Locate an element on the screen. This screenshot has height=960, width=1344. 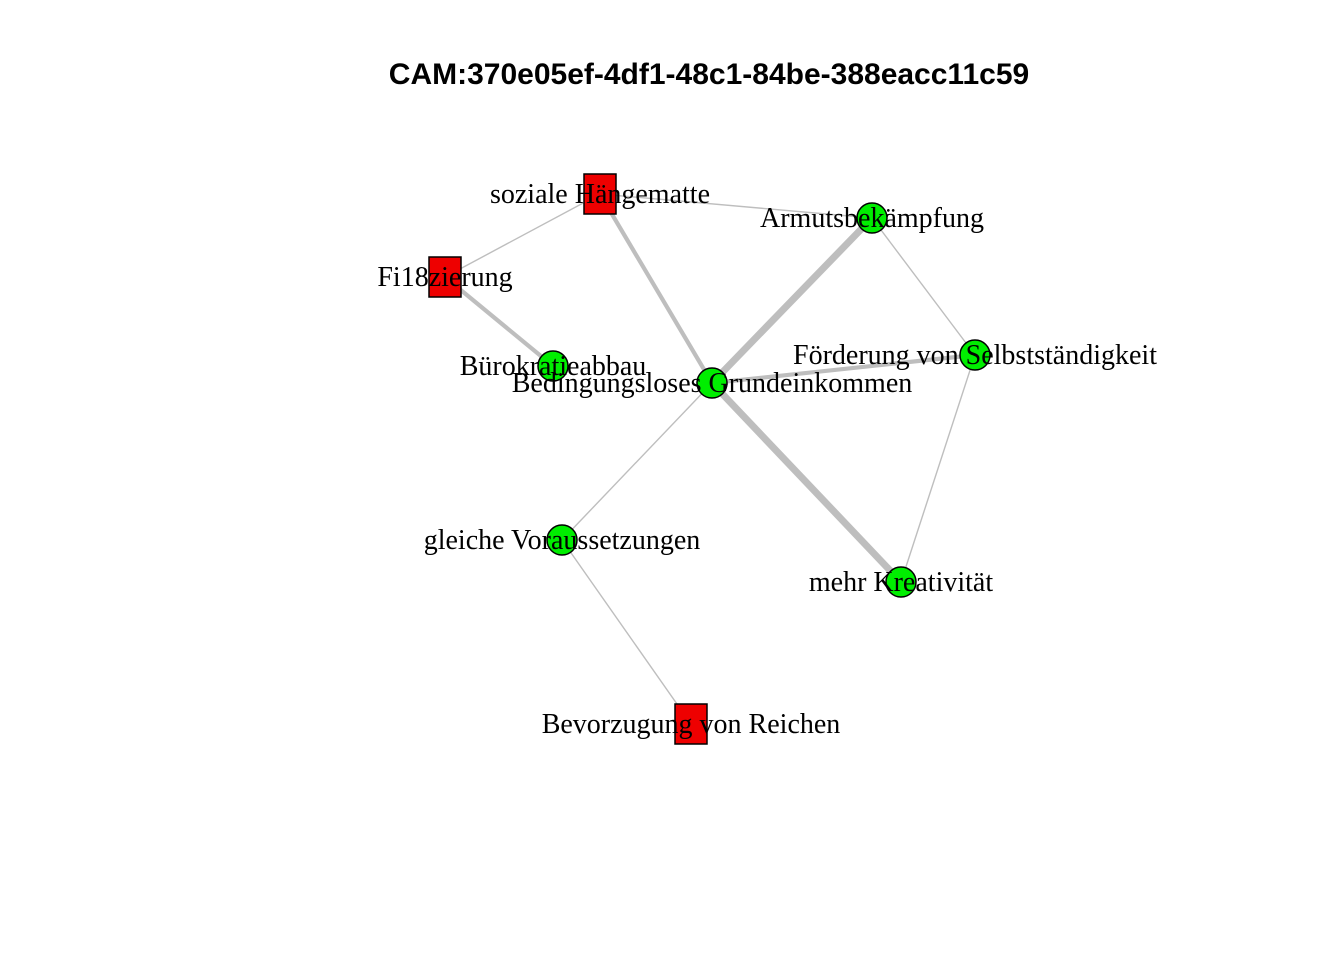
edge-selb-krea is located at coordinates (938, 468).